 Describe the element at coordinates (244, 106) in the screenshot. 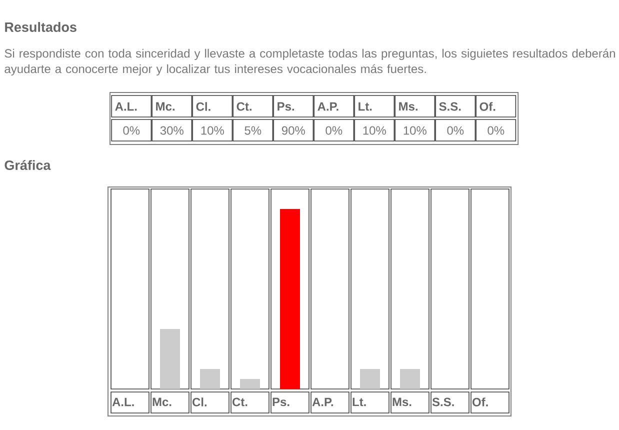

I see `x-tick-label: Ct.` at that location.